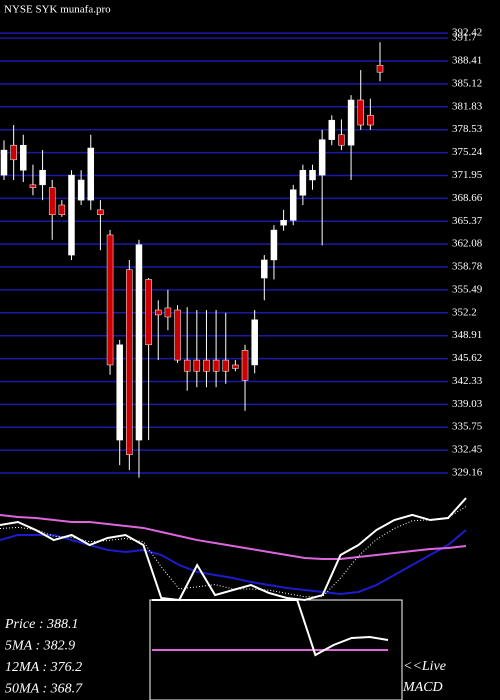 This screenshot has width=500, height=700. Describe the element at coordinates (467, 175) in the screenshot. I see `y-tick-label: 371.95` at that location.